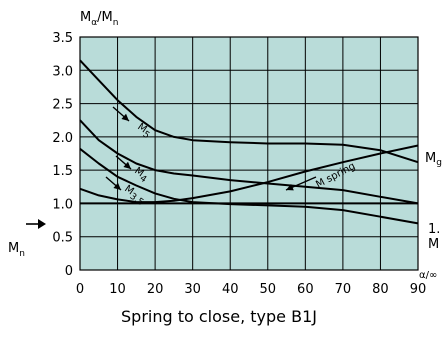 This screenshot has width=442, height=358. Describe the element at coordinates (105, 17) in the screenshot. I see `y-axis-title-slash: /M` at that location.